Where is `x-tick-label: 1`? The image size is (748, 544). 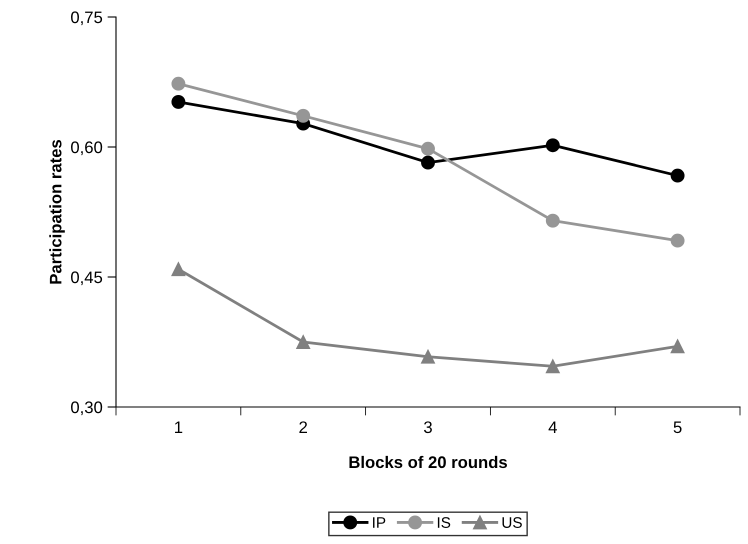
x-tick-label: 1 is located at coordinates (178, 427).